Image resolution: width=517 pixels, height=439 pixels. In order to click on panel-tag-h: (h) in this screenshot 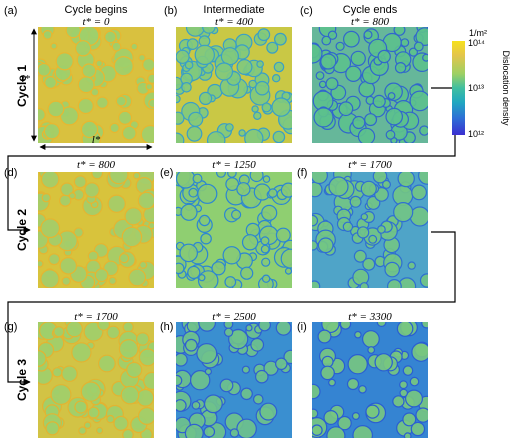, I will do `click(166, 327)`.